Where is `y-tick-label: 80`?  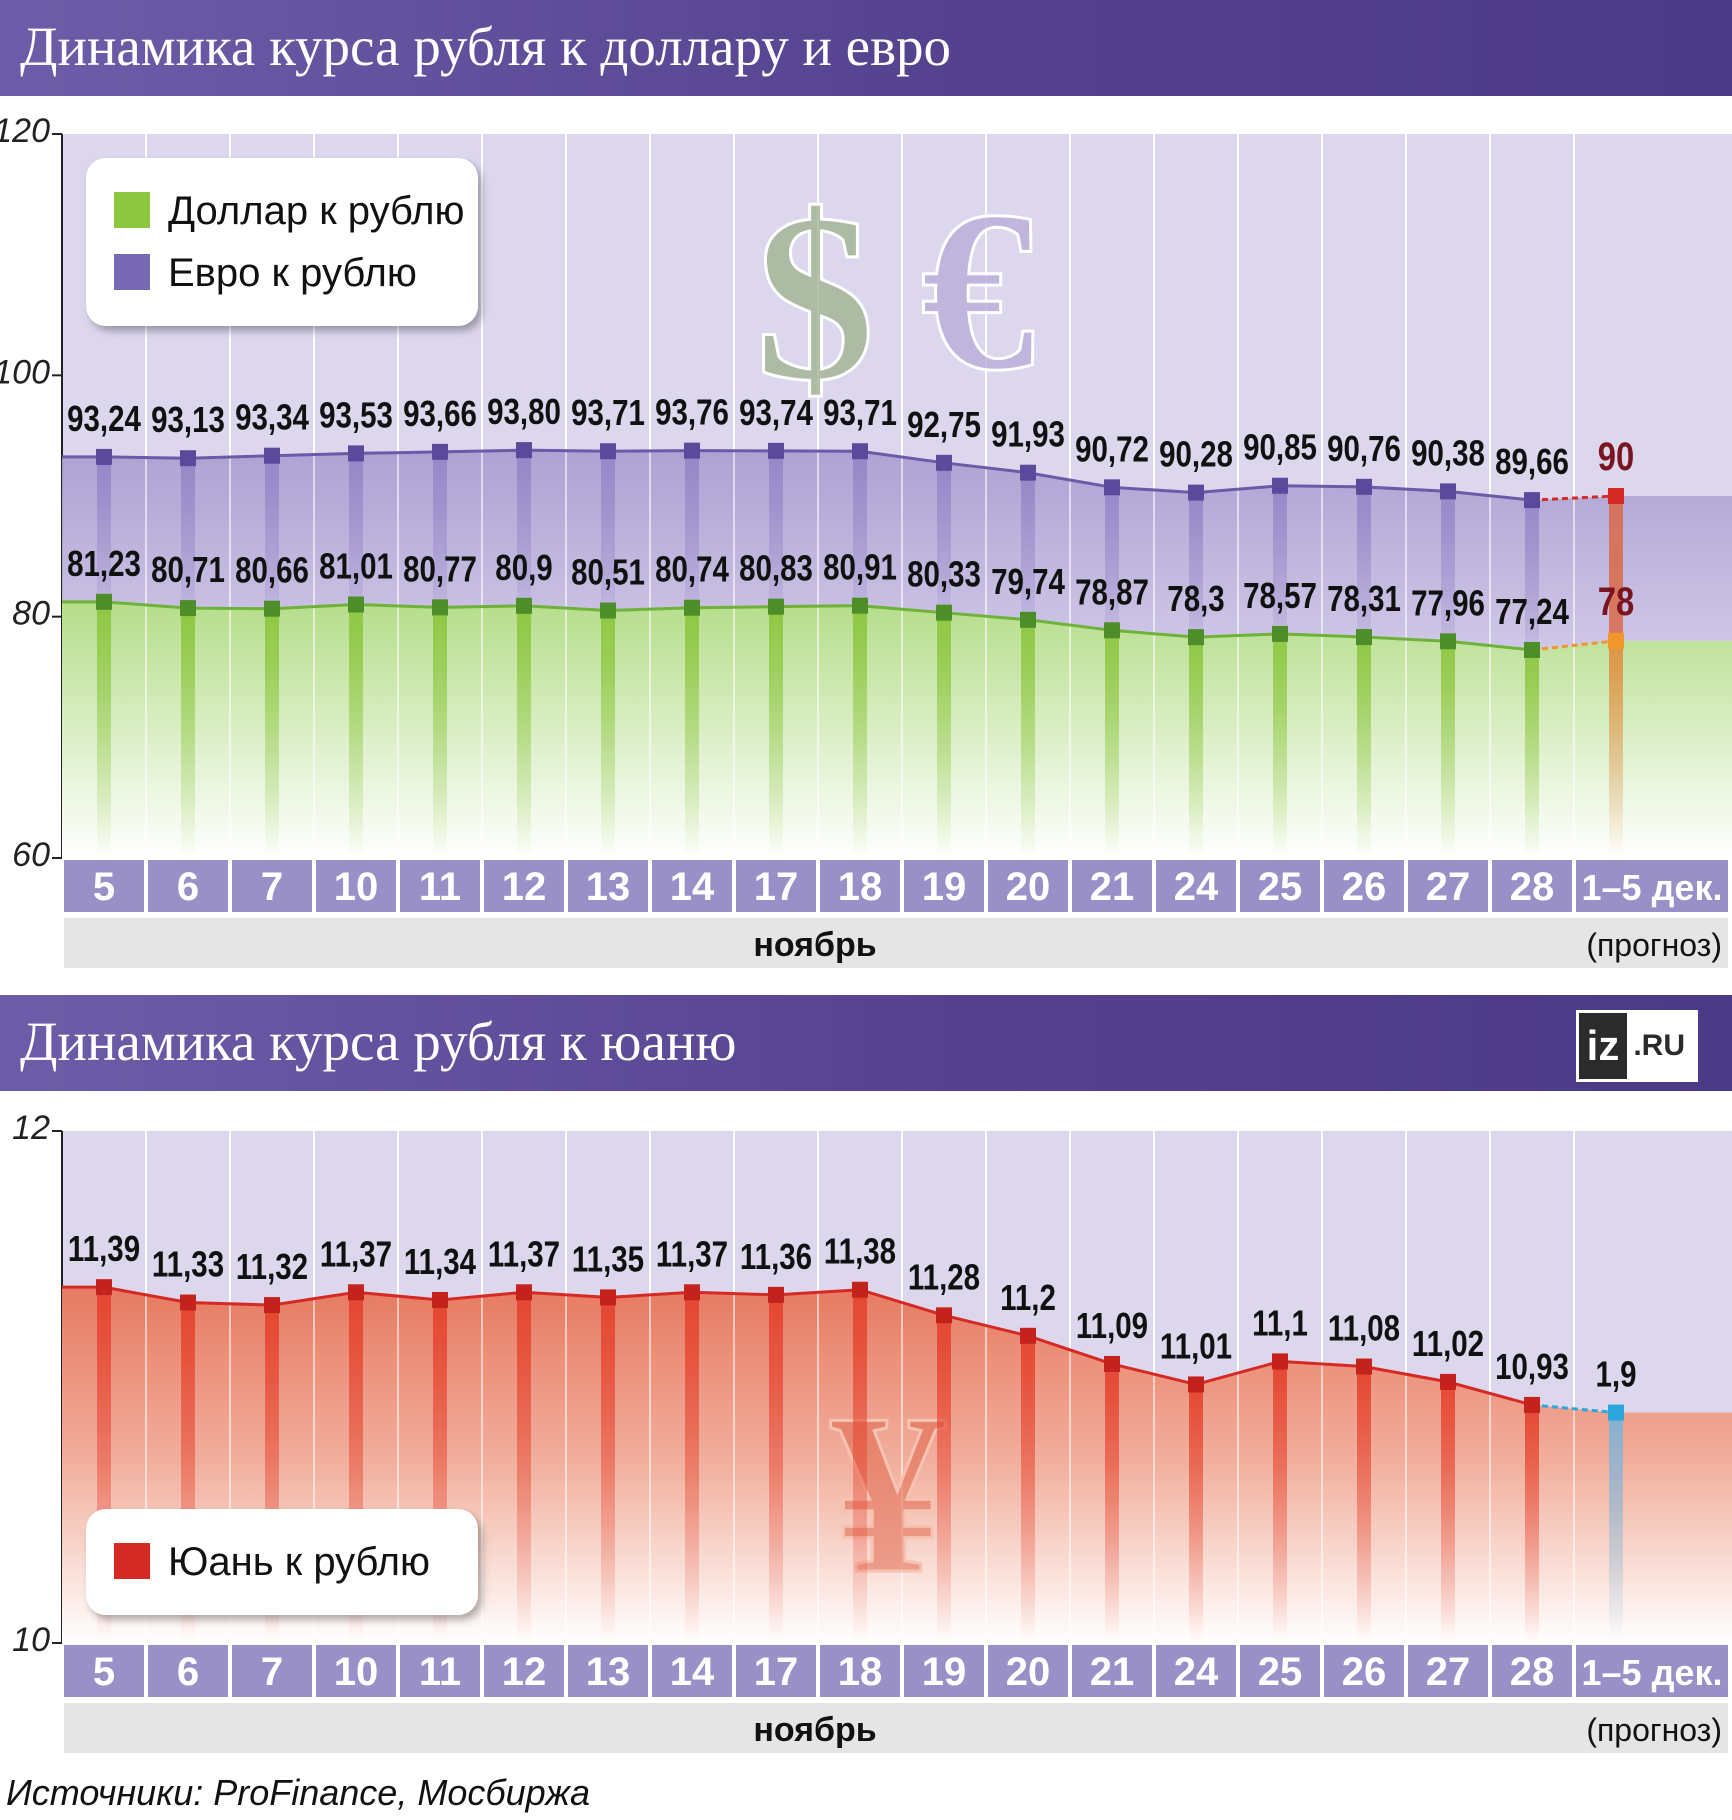 y-tick-label: 80 is located at coordinates (31, 614).